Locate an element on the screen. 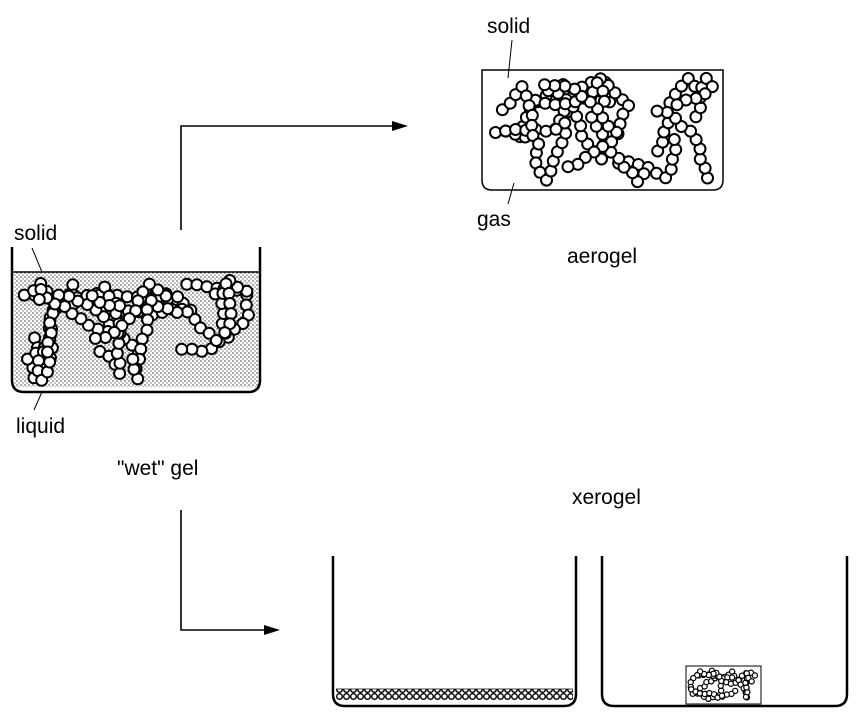  wet-gel-liquid-label: liquid is located at coordinates (41, 426).